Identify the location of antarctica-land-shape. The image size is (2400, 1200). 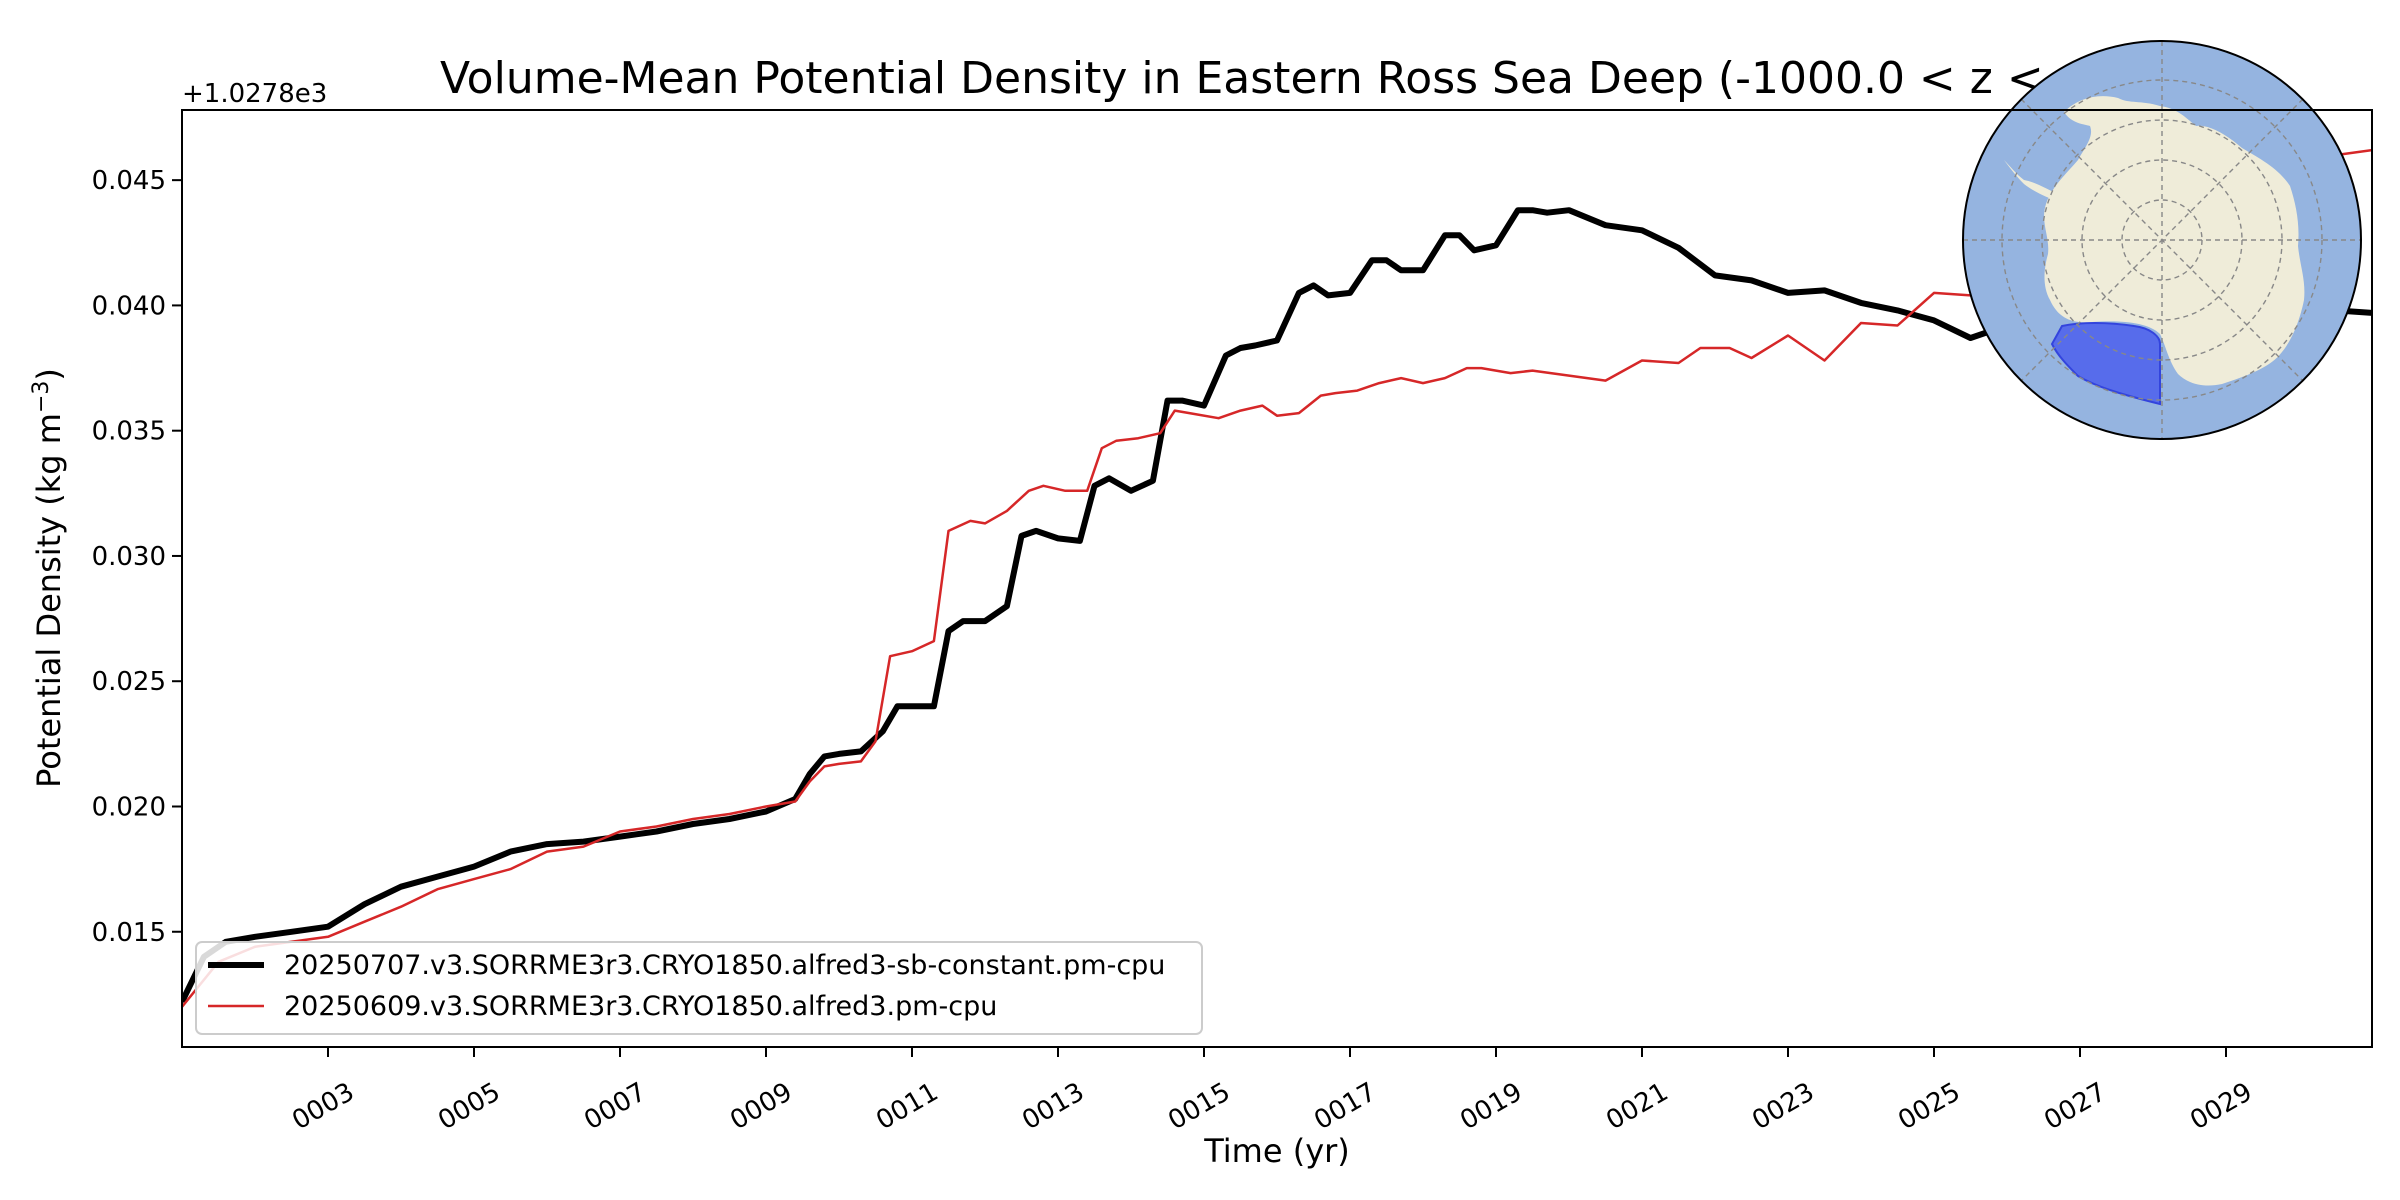
(2174, 241).